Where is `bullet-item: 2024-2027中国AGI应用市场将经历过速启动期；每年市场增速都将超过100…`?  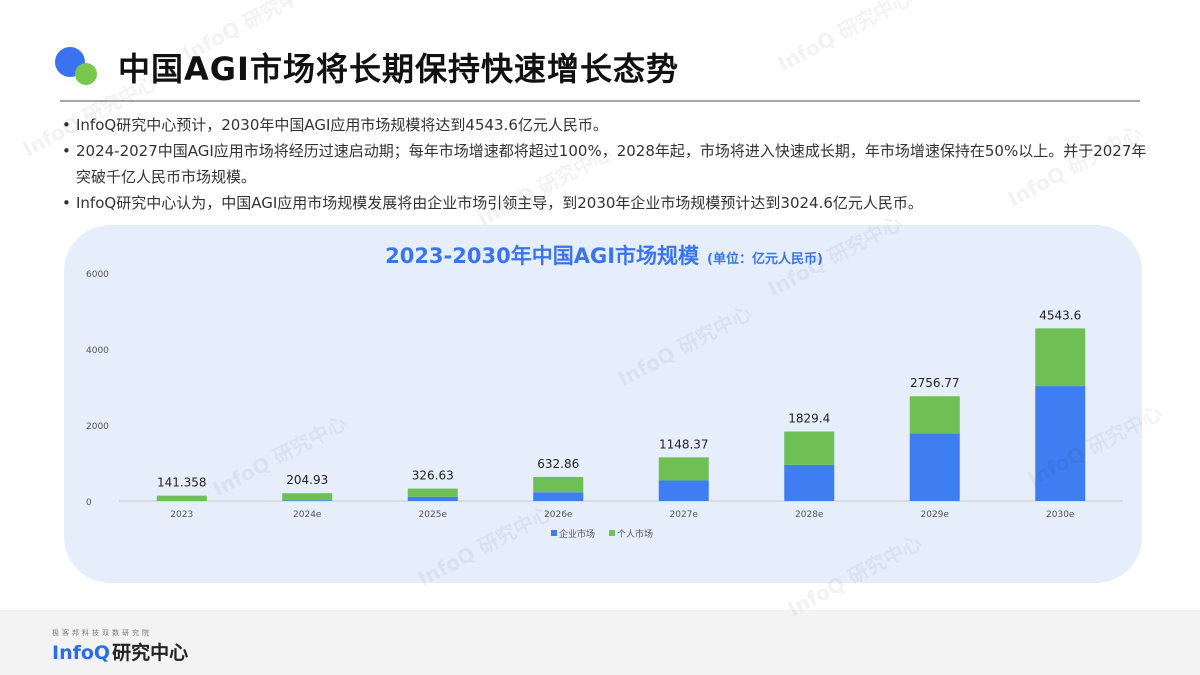
bullet-item: 2024-2027中国AGI应用市场将经历过速启动期；每年市场增速都将超过100… is located at coordinates (607, 164).